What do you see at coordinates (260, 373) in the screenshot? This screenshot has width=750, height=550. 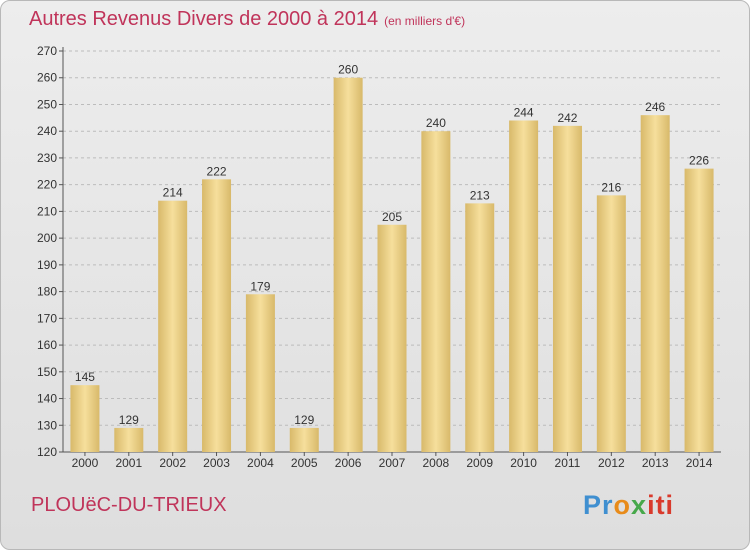 I see `bar-2004` at bounding box center [260, 373].